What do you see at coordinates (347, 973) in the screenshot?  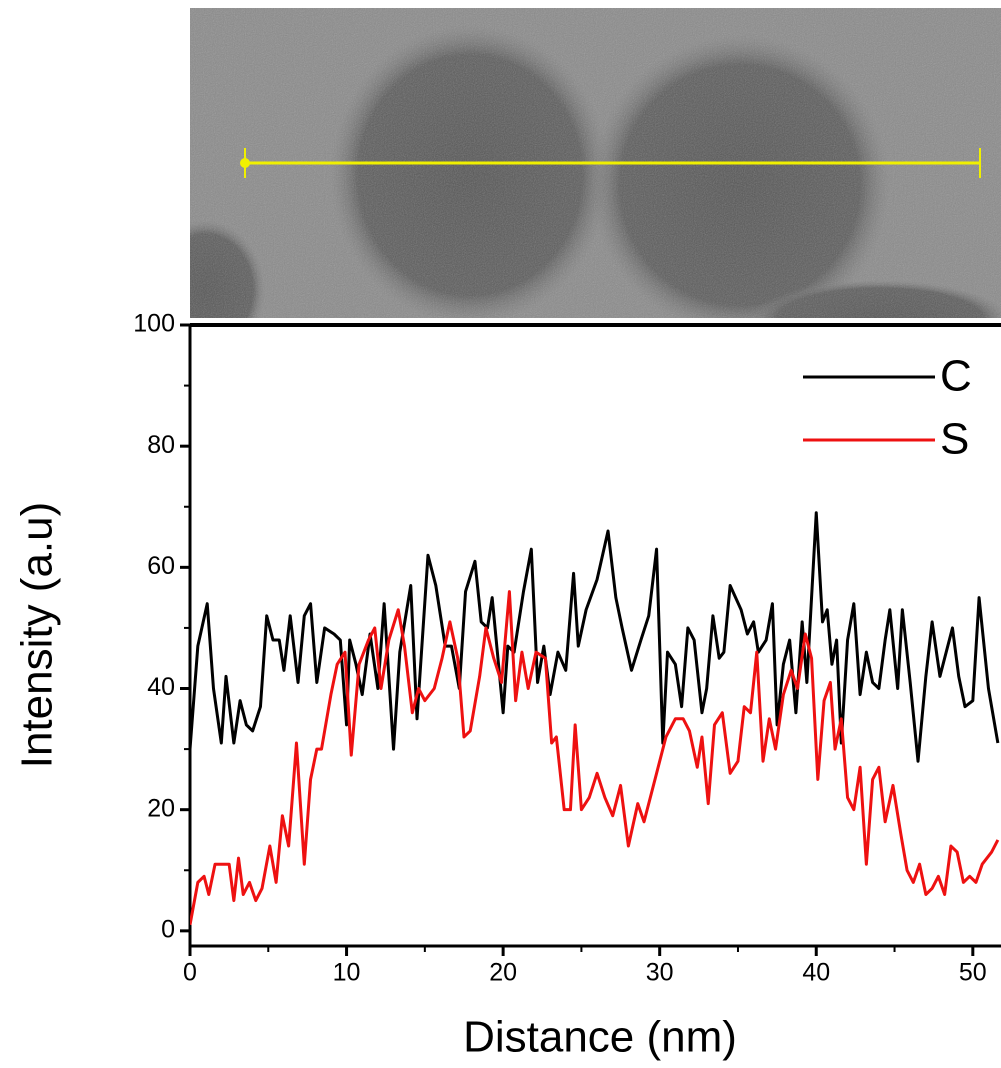 I see `x-tick-label: 10` at bounding box center [347, 973].